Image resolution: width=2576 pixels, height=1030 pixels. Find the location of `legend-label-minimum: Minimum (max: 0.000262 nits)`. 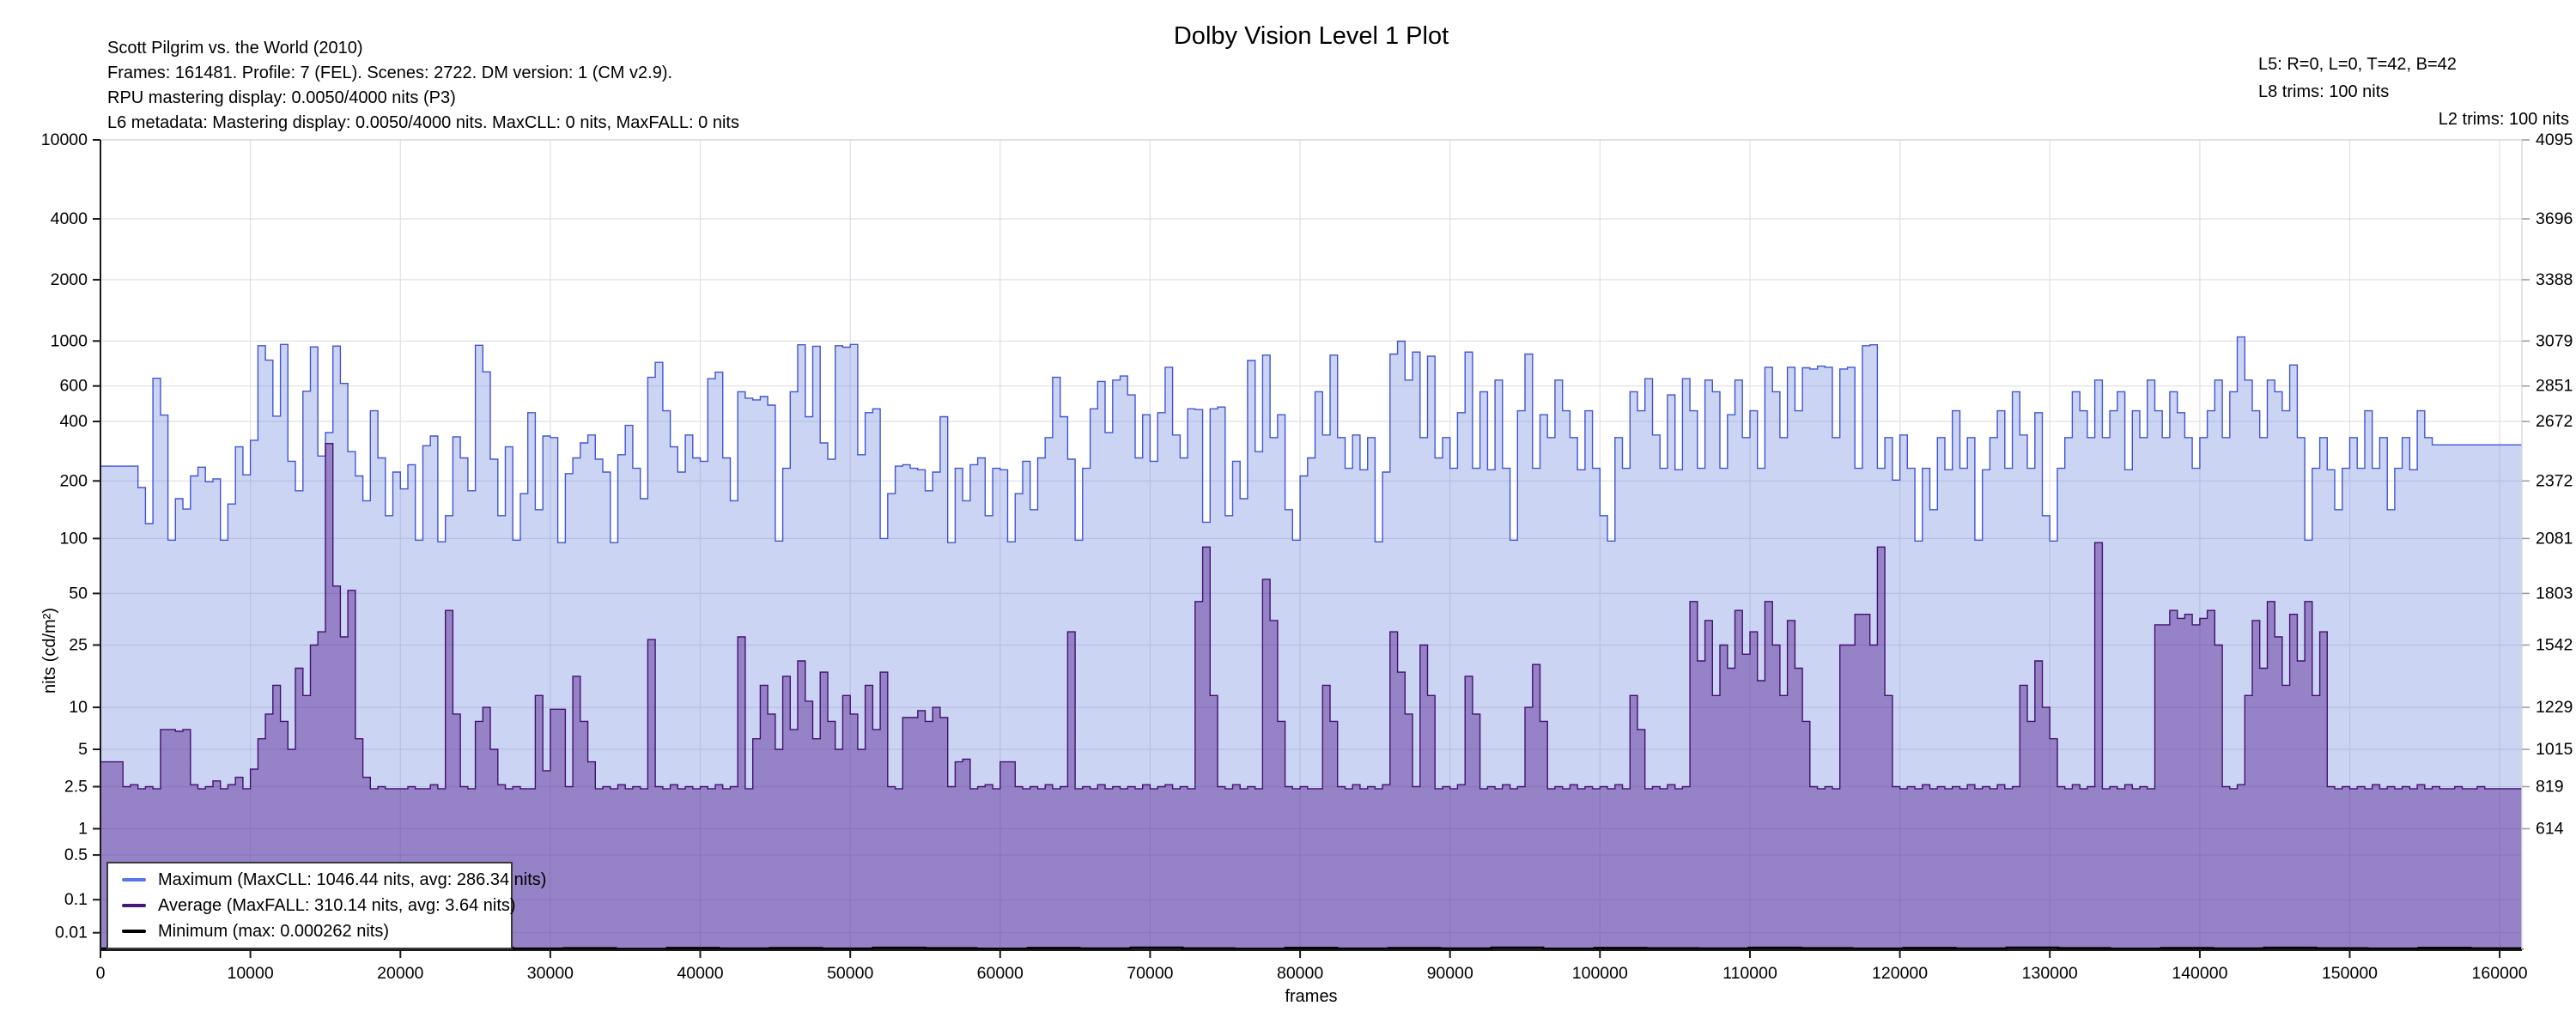

legend-label-minimum: Minimum (max: 0.000262 nits) is located at coordinates (273, 931).